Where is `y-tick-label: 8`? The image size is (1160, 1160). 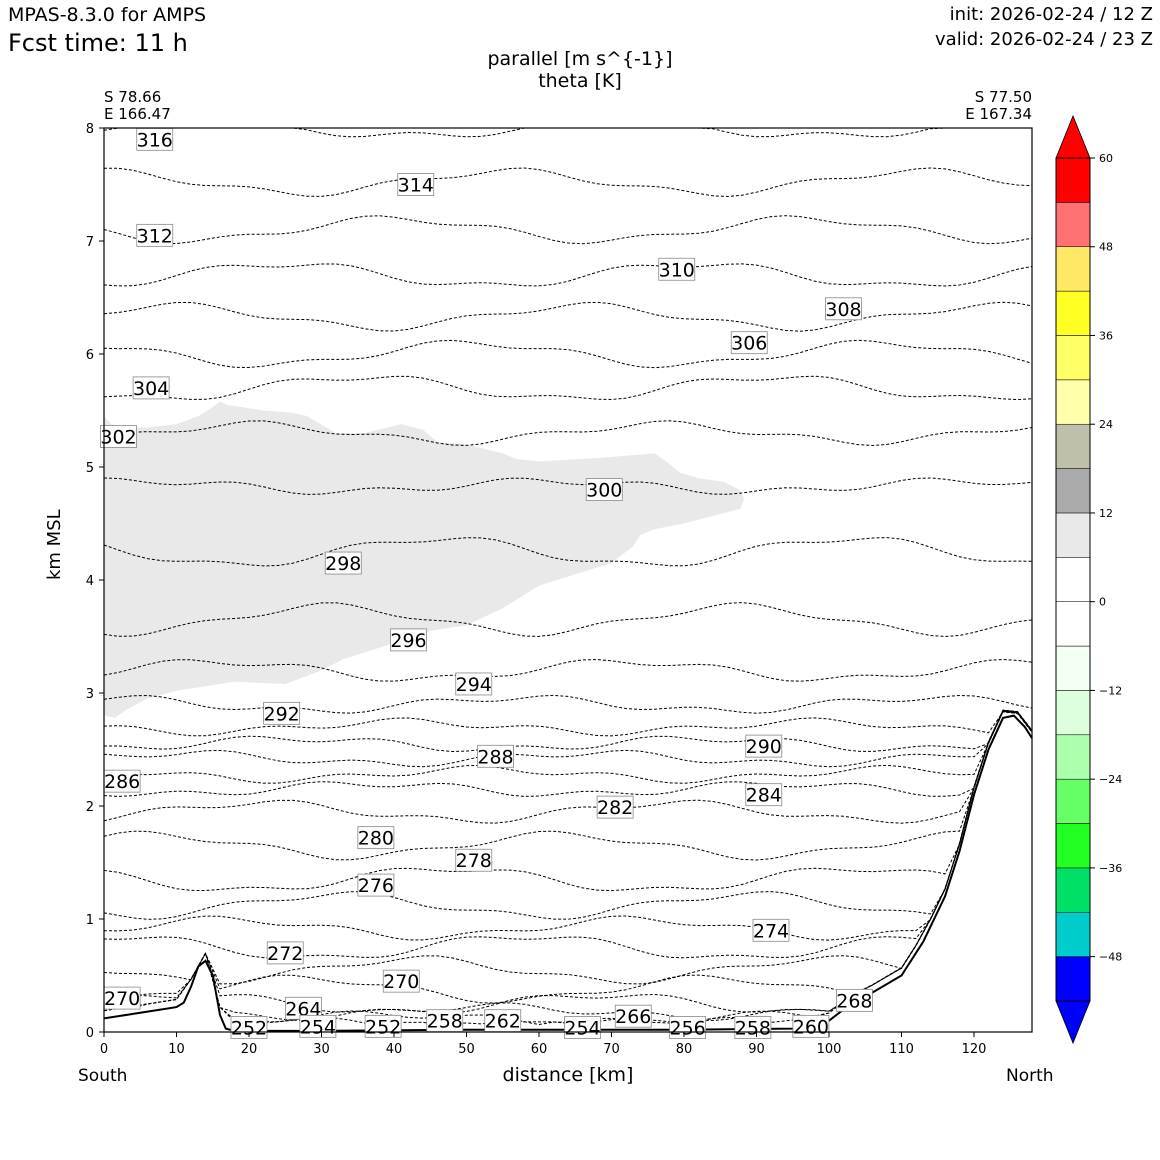
y-tick-label: 8 is located at coordinates (90, 129).